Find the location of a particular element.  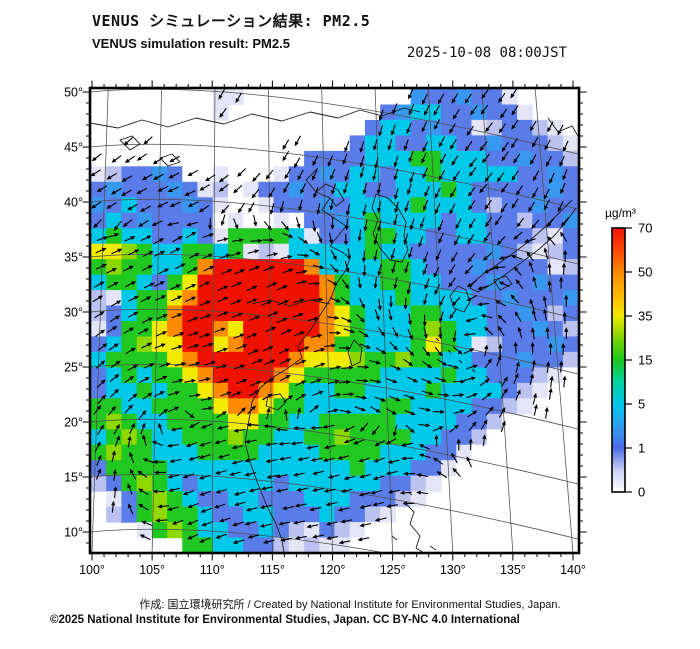

lat-label: 10° is located at coordinates (73, 533).